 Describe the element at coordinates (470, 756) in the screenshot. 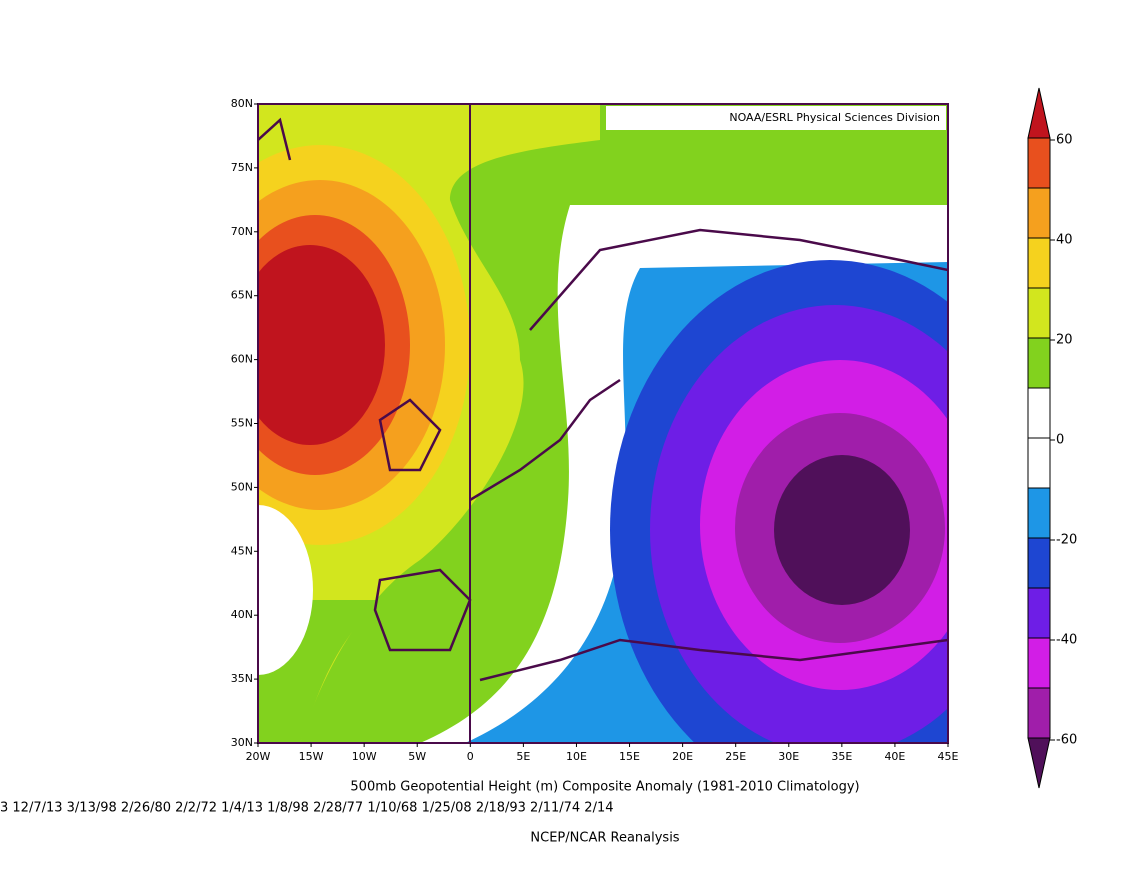

I see `lon-tick-label: 0` at that location.